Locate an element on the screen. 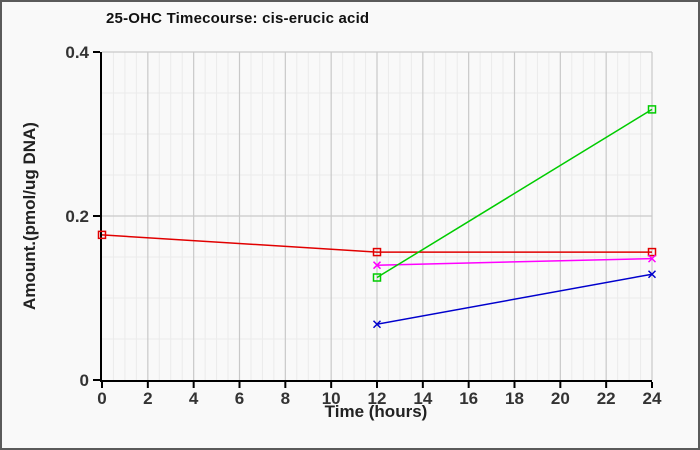  y-tick-label: 0 is located at coordinates (84, 380).